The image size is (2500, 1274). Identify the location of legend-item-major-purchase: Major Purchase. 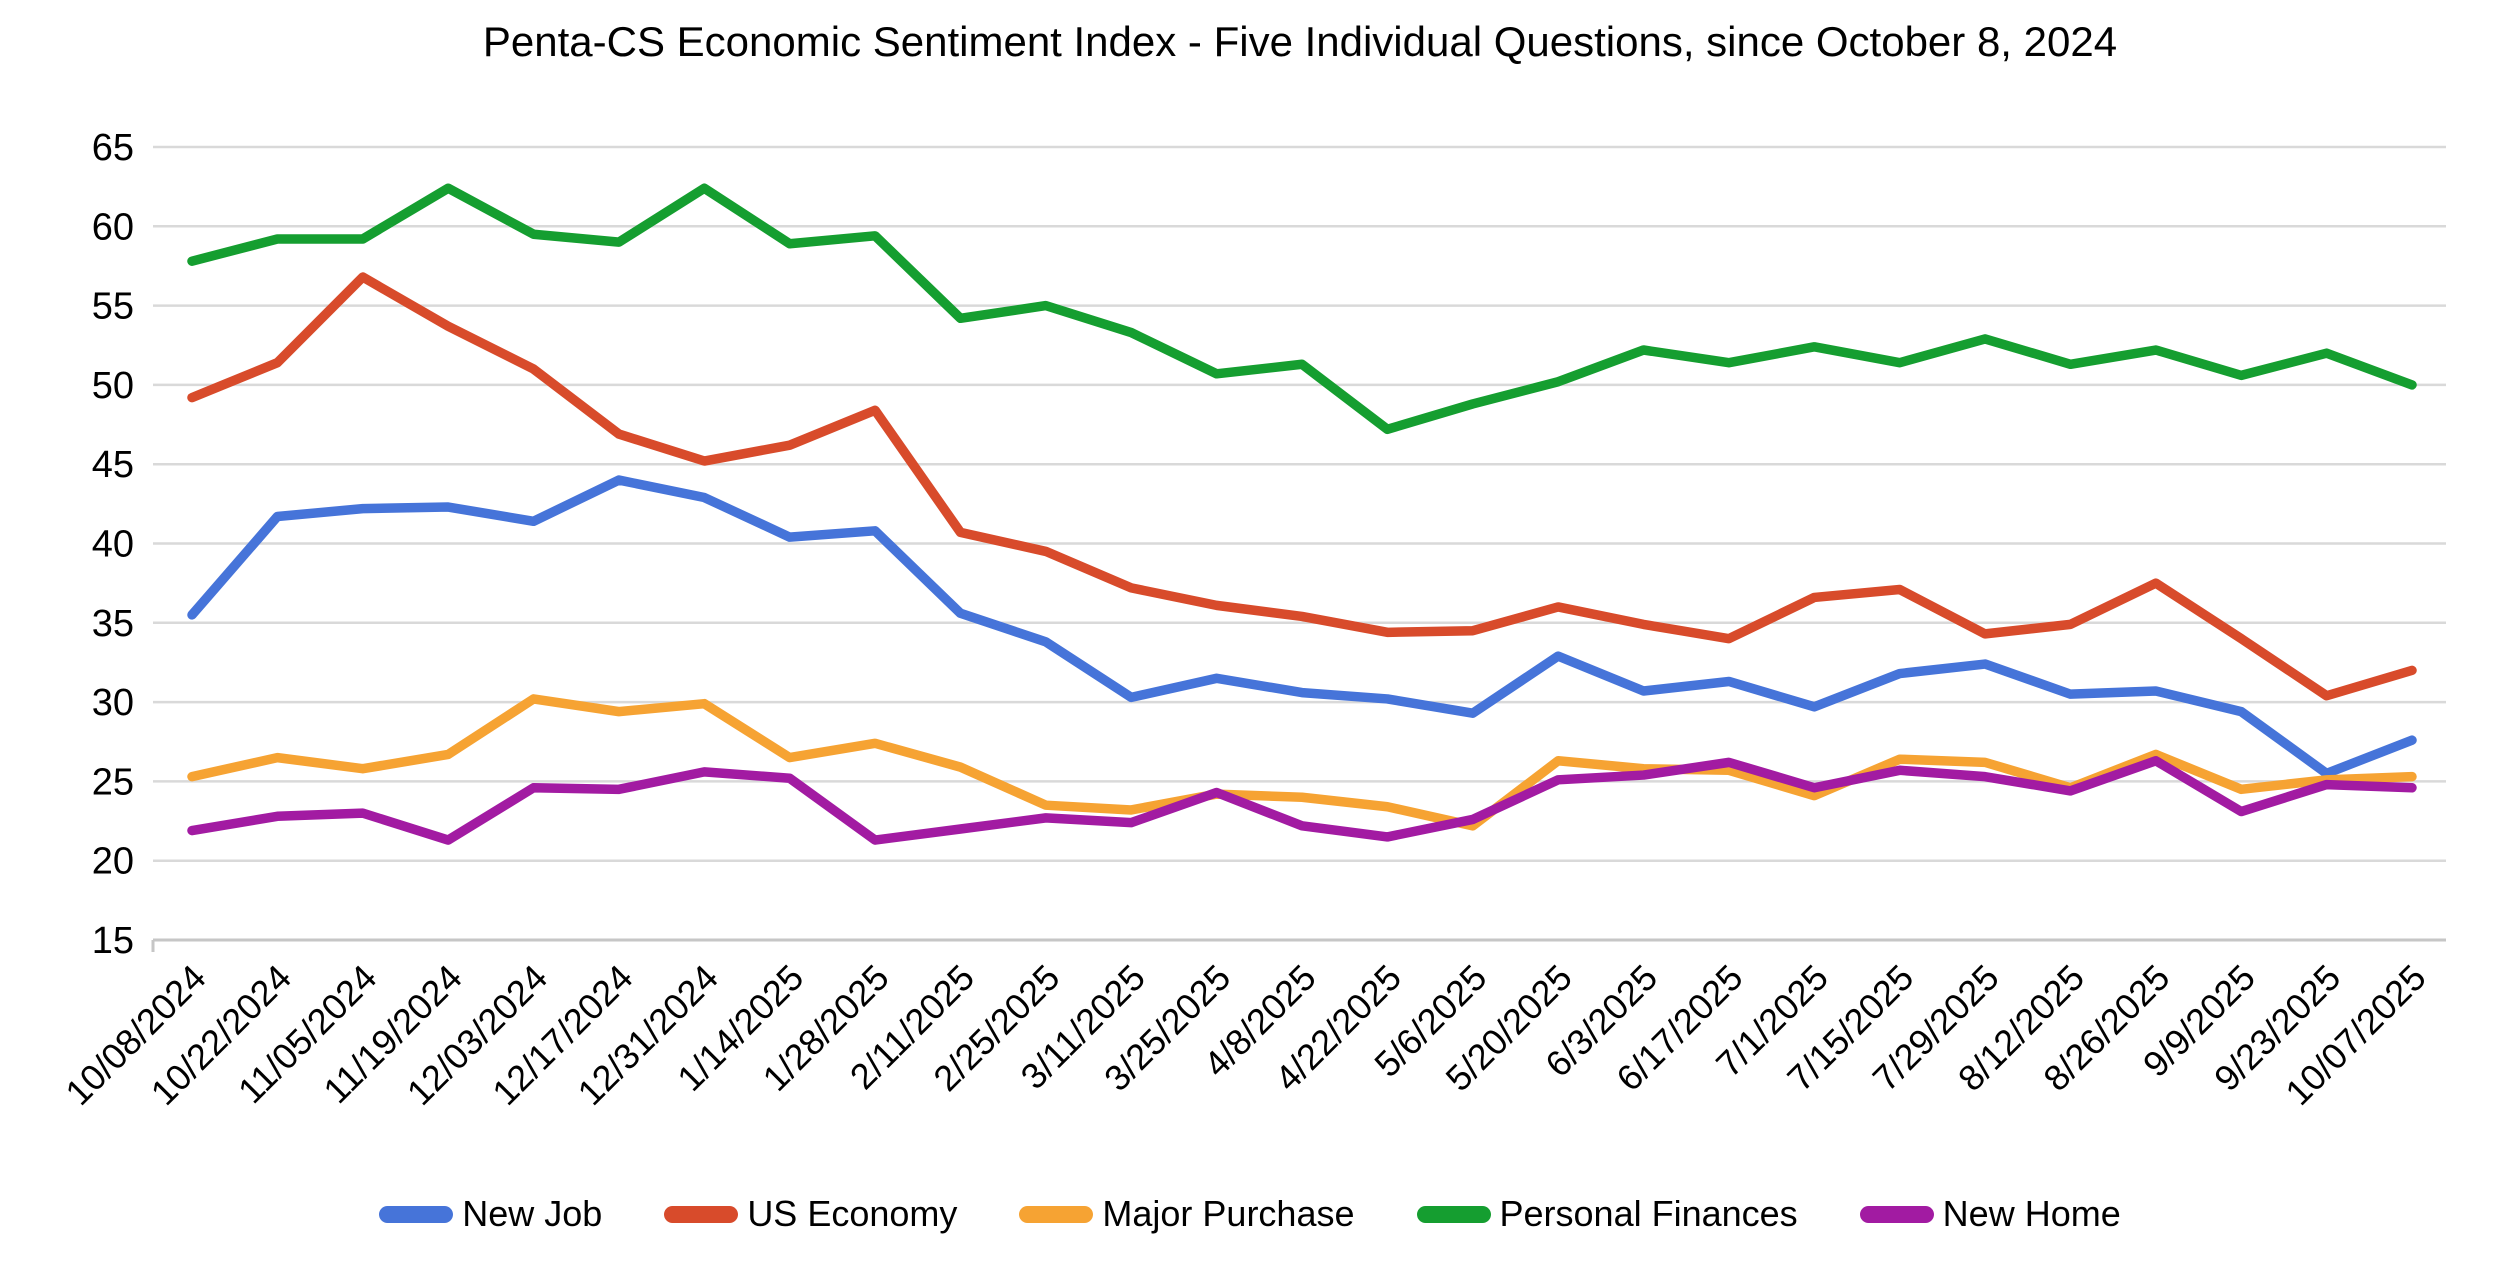
(1187, 1214).